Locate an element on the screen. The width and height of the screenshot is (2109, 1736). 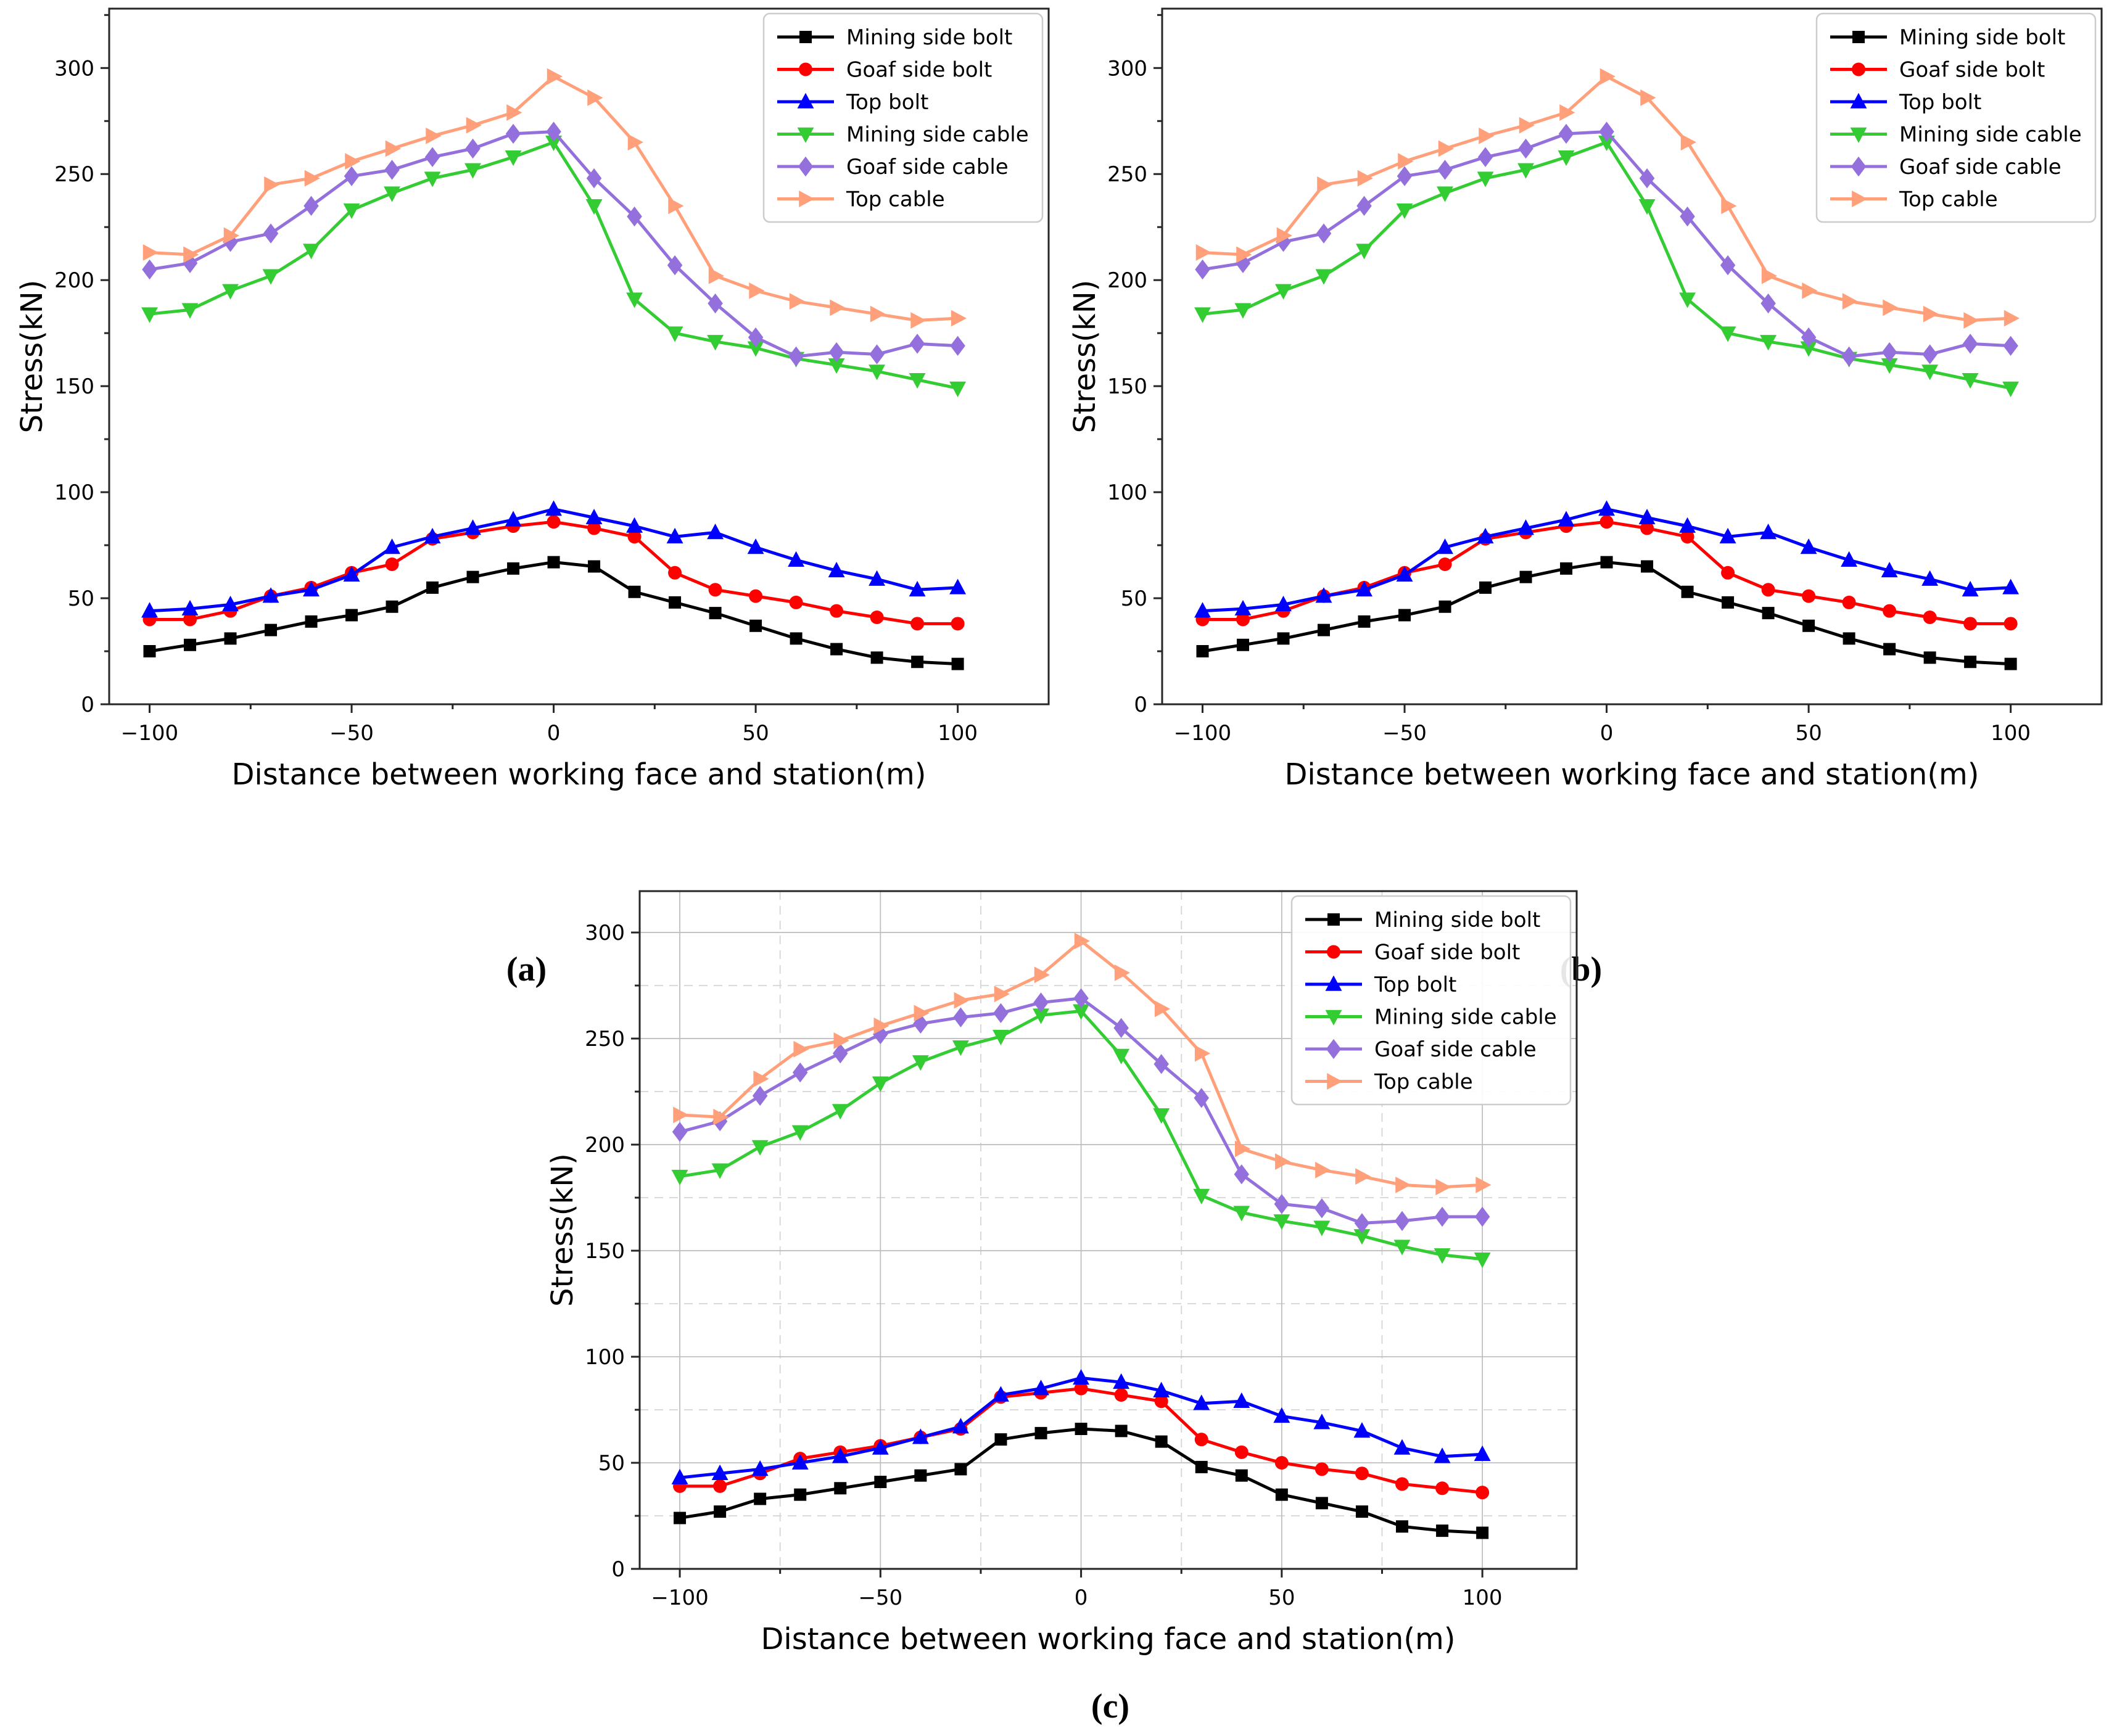
caption-a: (a) is located at coordinates (526, 970).